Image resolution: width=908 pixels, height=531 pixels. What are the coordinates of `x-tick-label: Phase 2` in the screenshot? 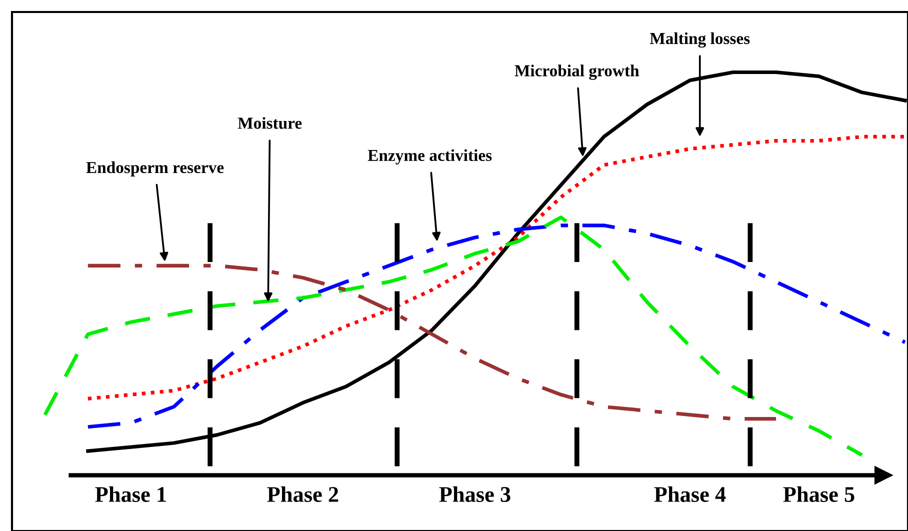 It's located at (302, 494).